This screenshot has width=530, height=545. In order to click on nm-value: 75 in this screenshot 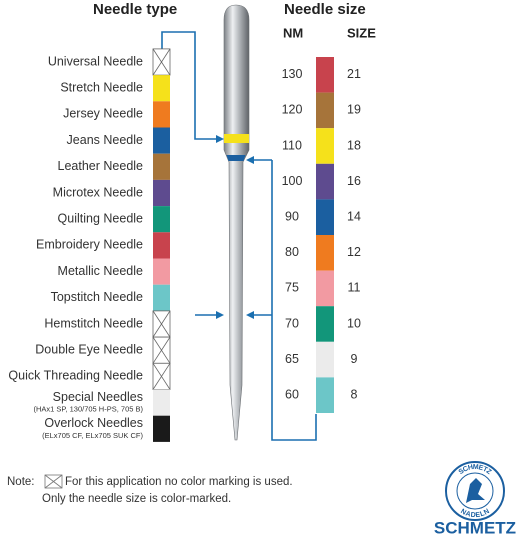, I will do `click(292, 288)`.